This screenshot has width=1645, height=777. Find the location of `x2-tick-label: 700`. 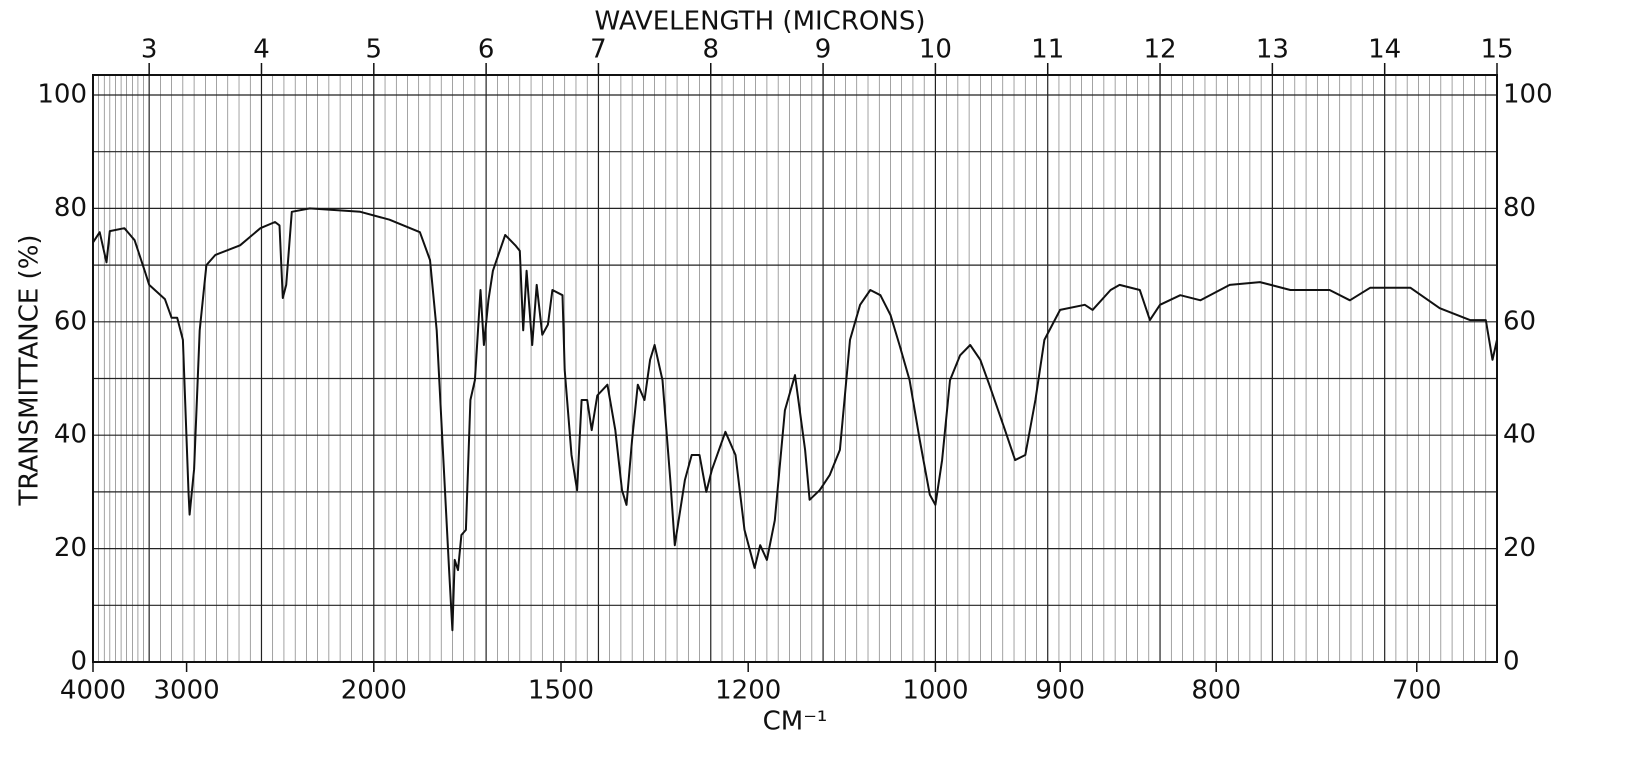

x2-tick-label: 700 is located at coordinates (1417, 691).